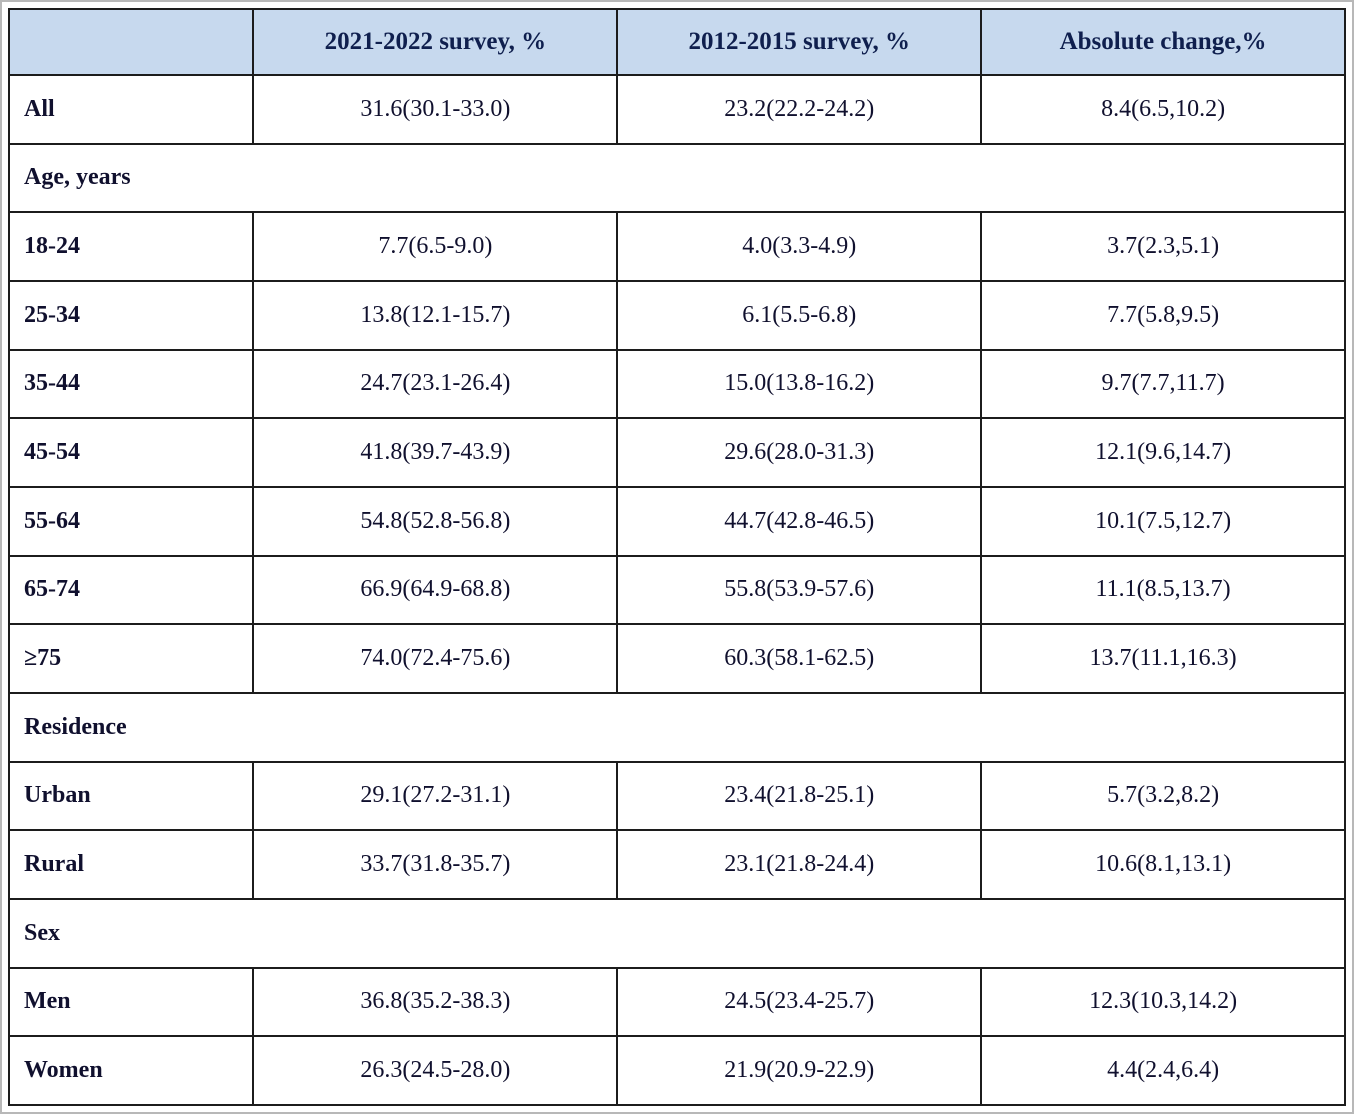 This screenshot has width=1354, height=1114. What do you see at coordinates (131, 384) in the screenshot?
I see `row-label: 35-44` at bounding box center [131, 384].